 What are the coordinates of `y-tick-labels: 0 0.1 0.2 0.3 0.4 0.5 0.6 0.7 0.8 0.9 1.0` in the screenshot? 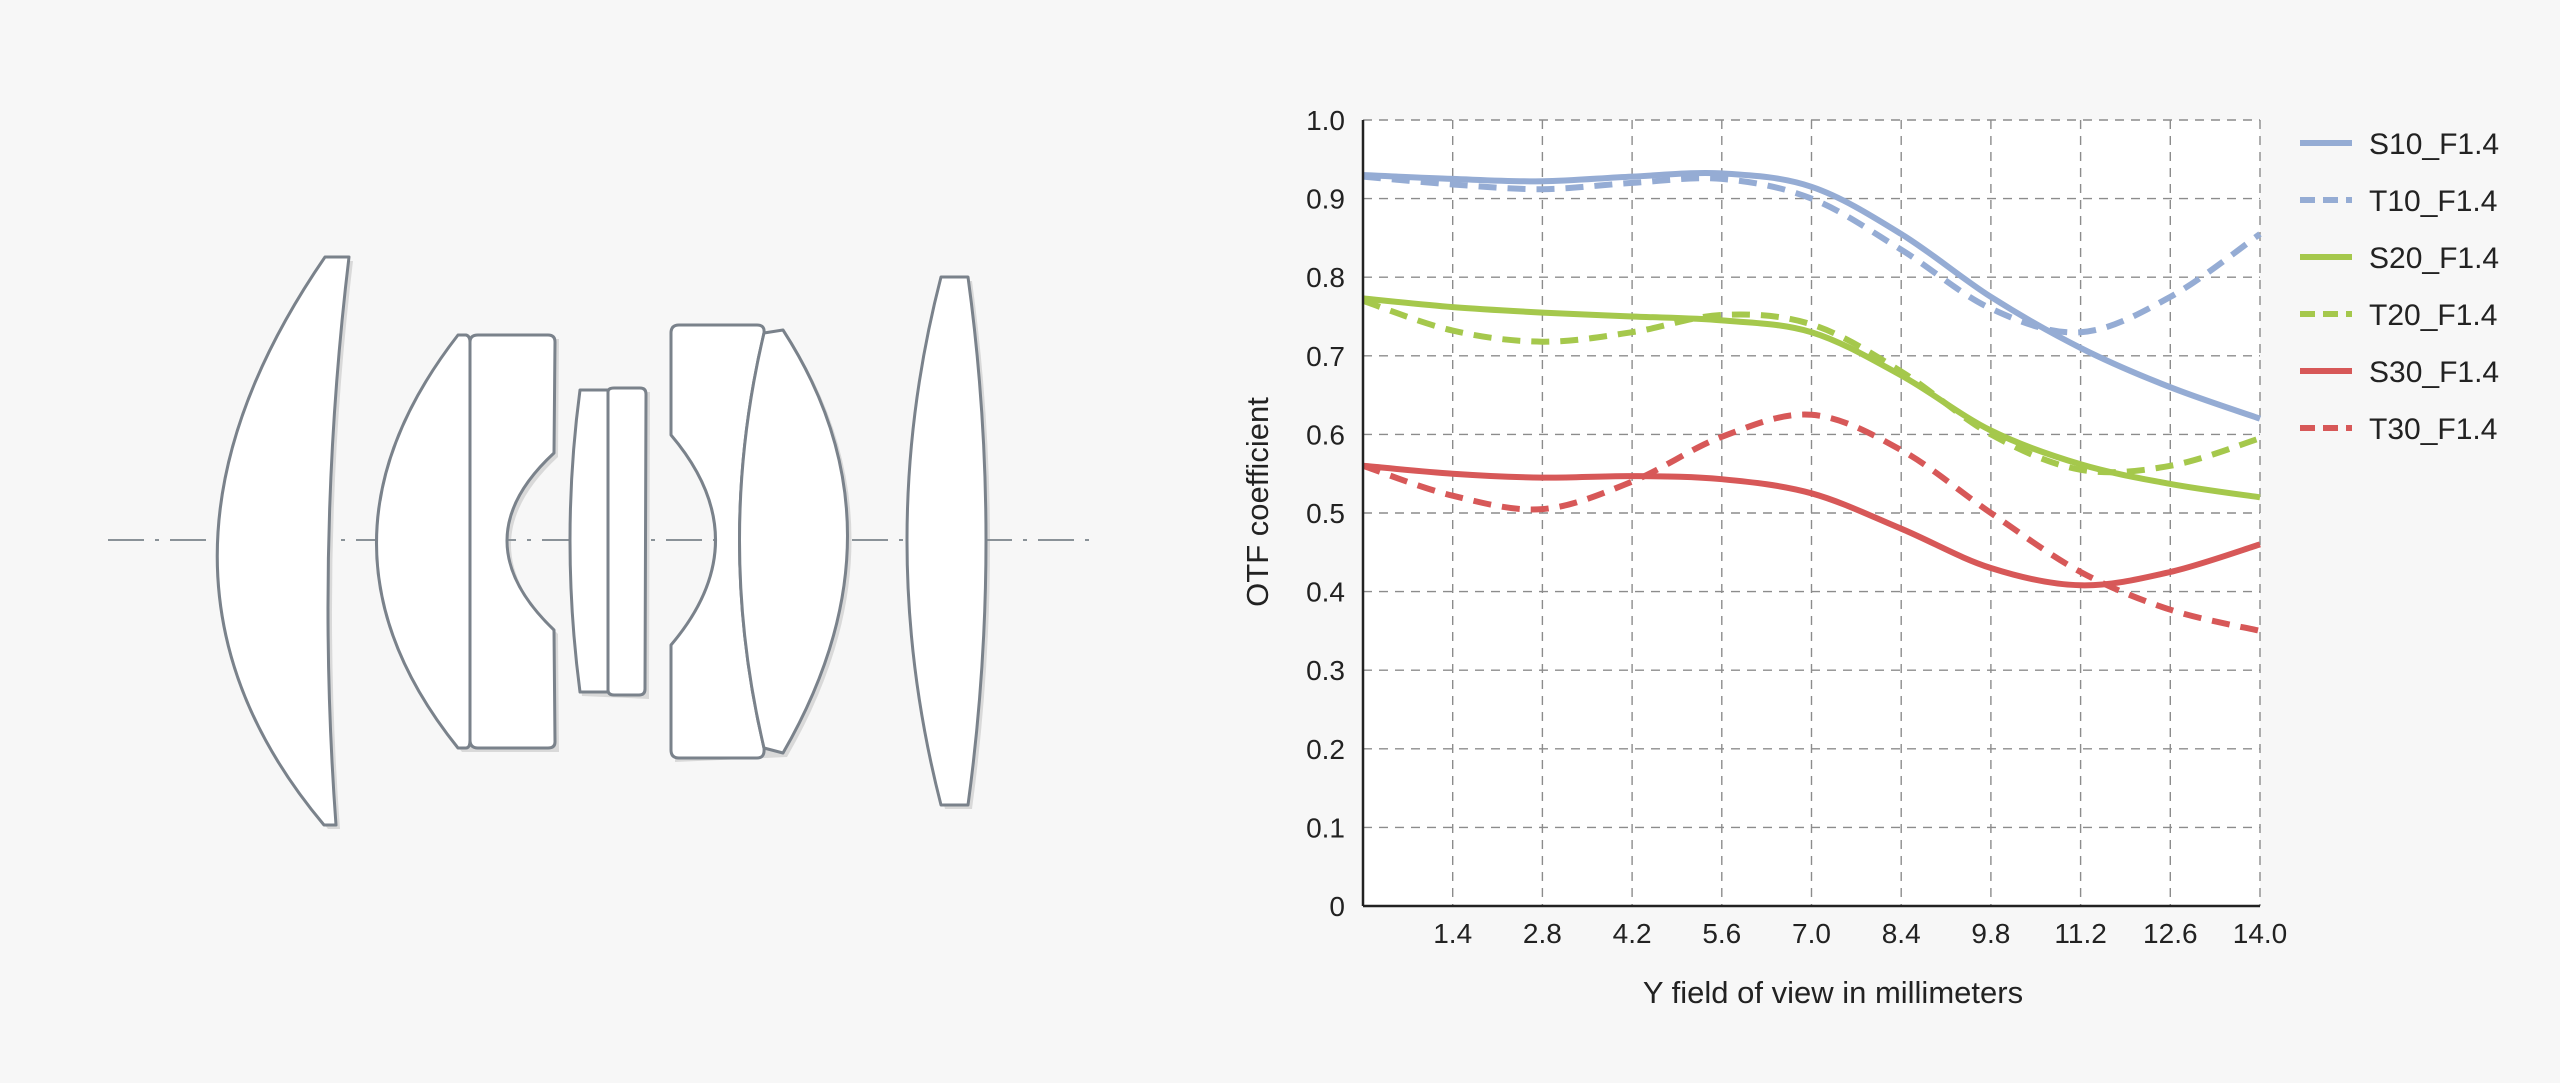 It's located at (1325, 513).